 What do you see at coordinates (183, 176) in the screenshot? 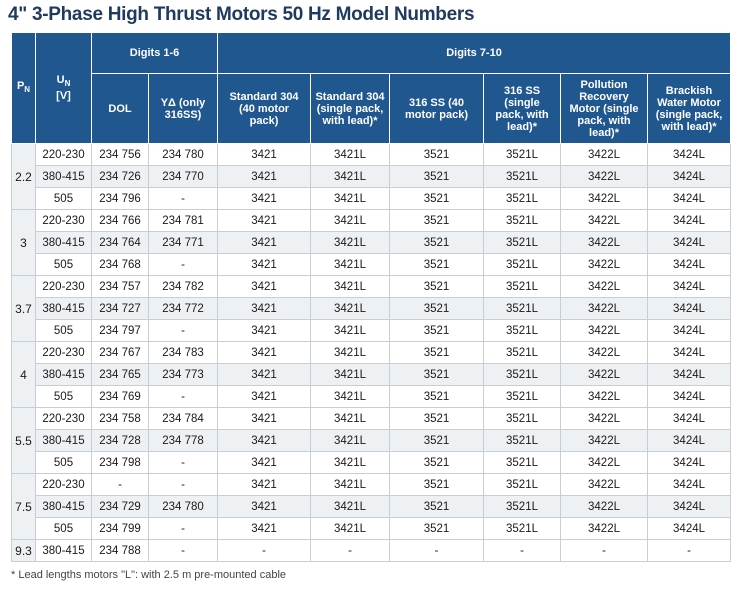
I see `yd-cell: 234 770` at bounding box center [183, 176].